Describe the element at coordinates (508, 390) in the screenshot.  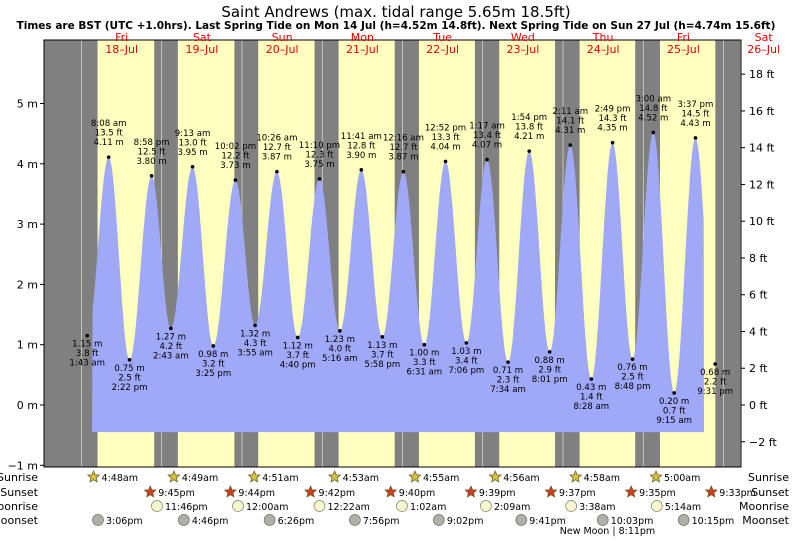
I see `tide-label: 7:34 am` at that location.